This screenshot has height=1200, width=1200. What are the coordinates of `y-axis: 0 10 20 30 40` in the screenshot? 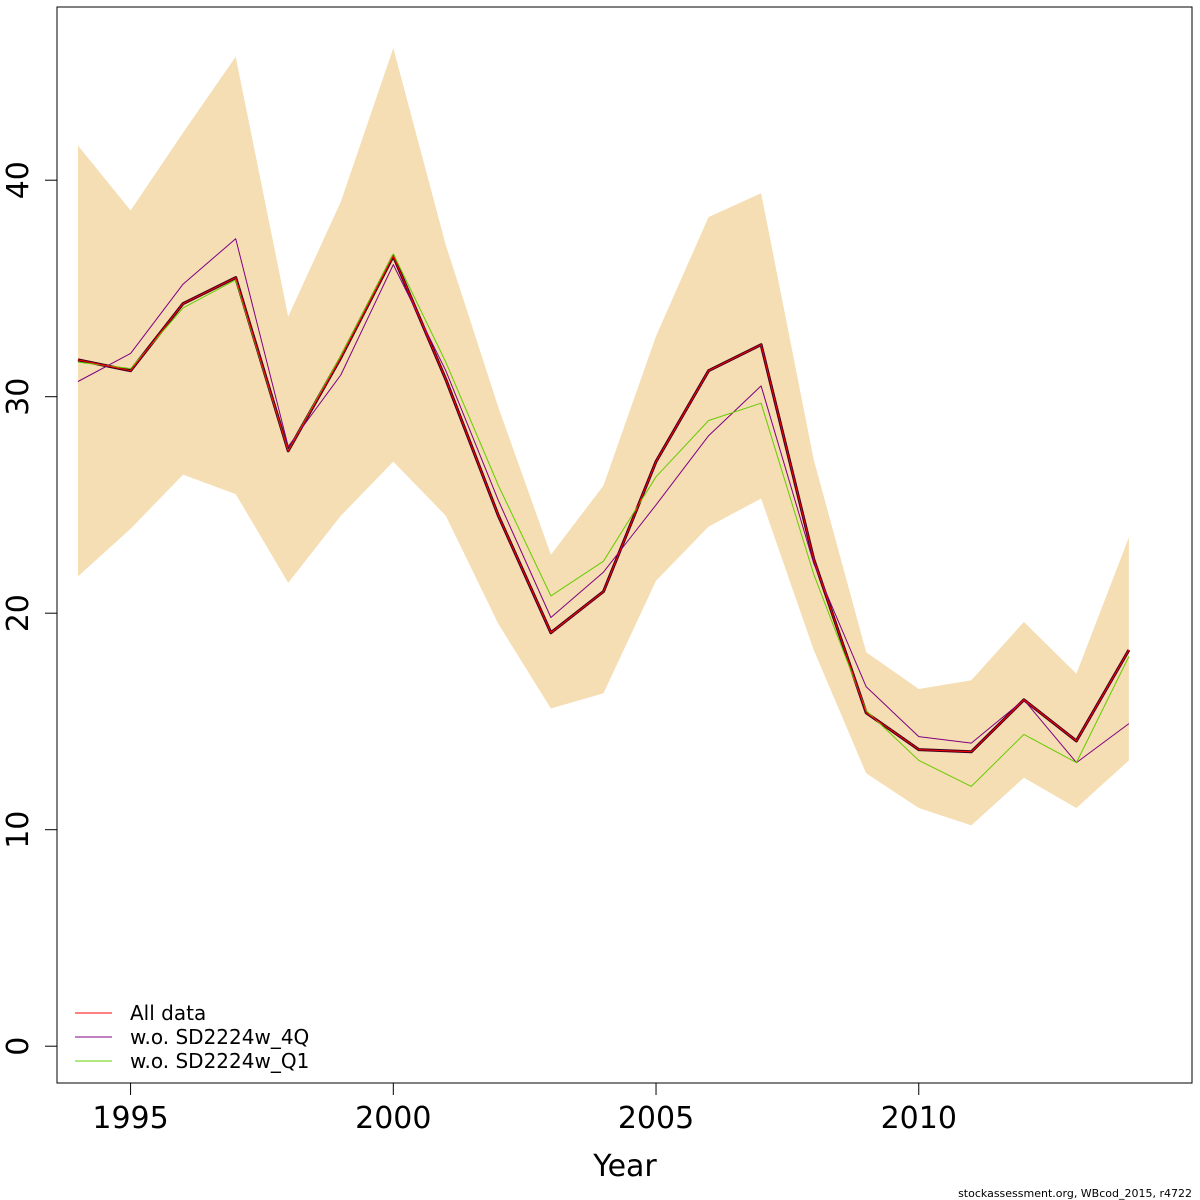 It's located at (29, 608).